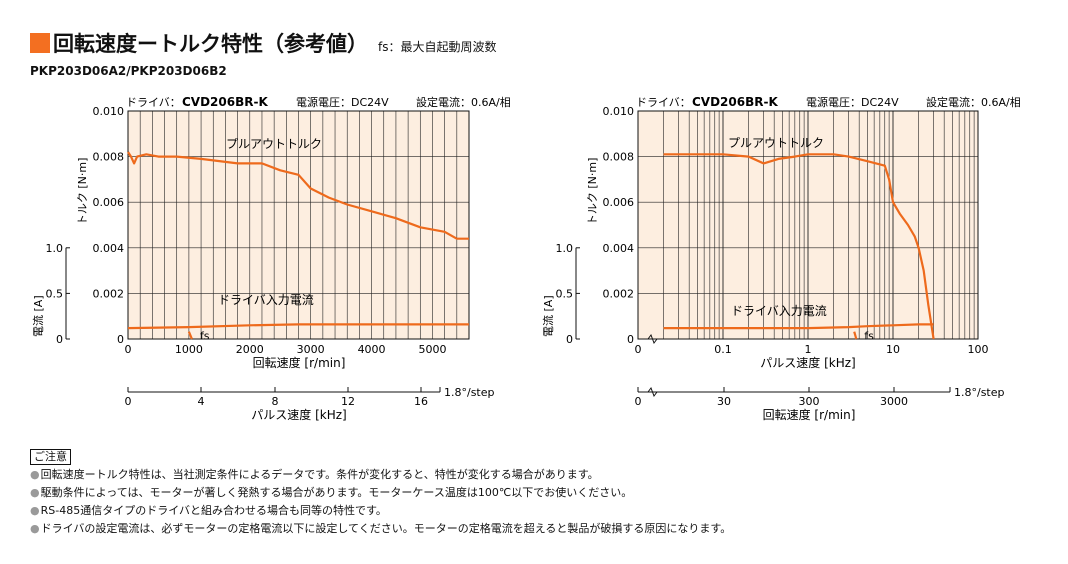  What do you see at coordinates (298, 414) in the screenshot?
I see `secondary-axis-title: パルス速度 [kHz]` at bounding box center [298, 414].